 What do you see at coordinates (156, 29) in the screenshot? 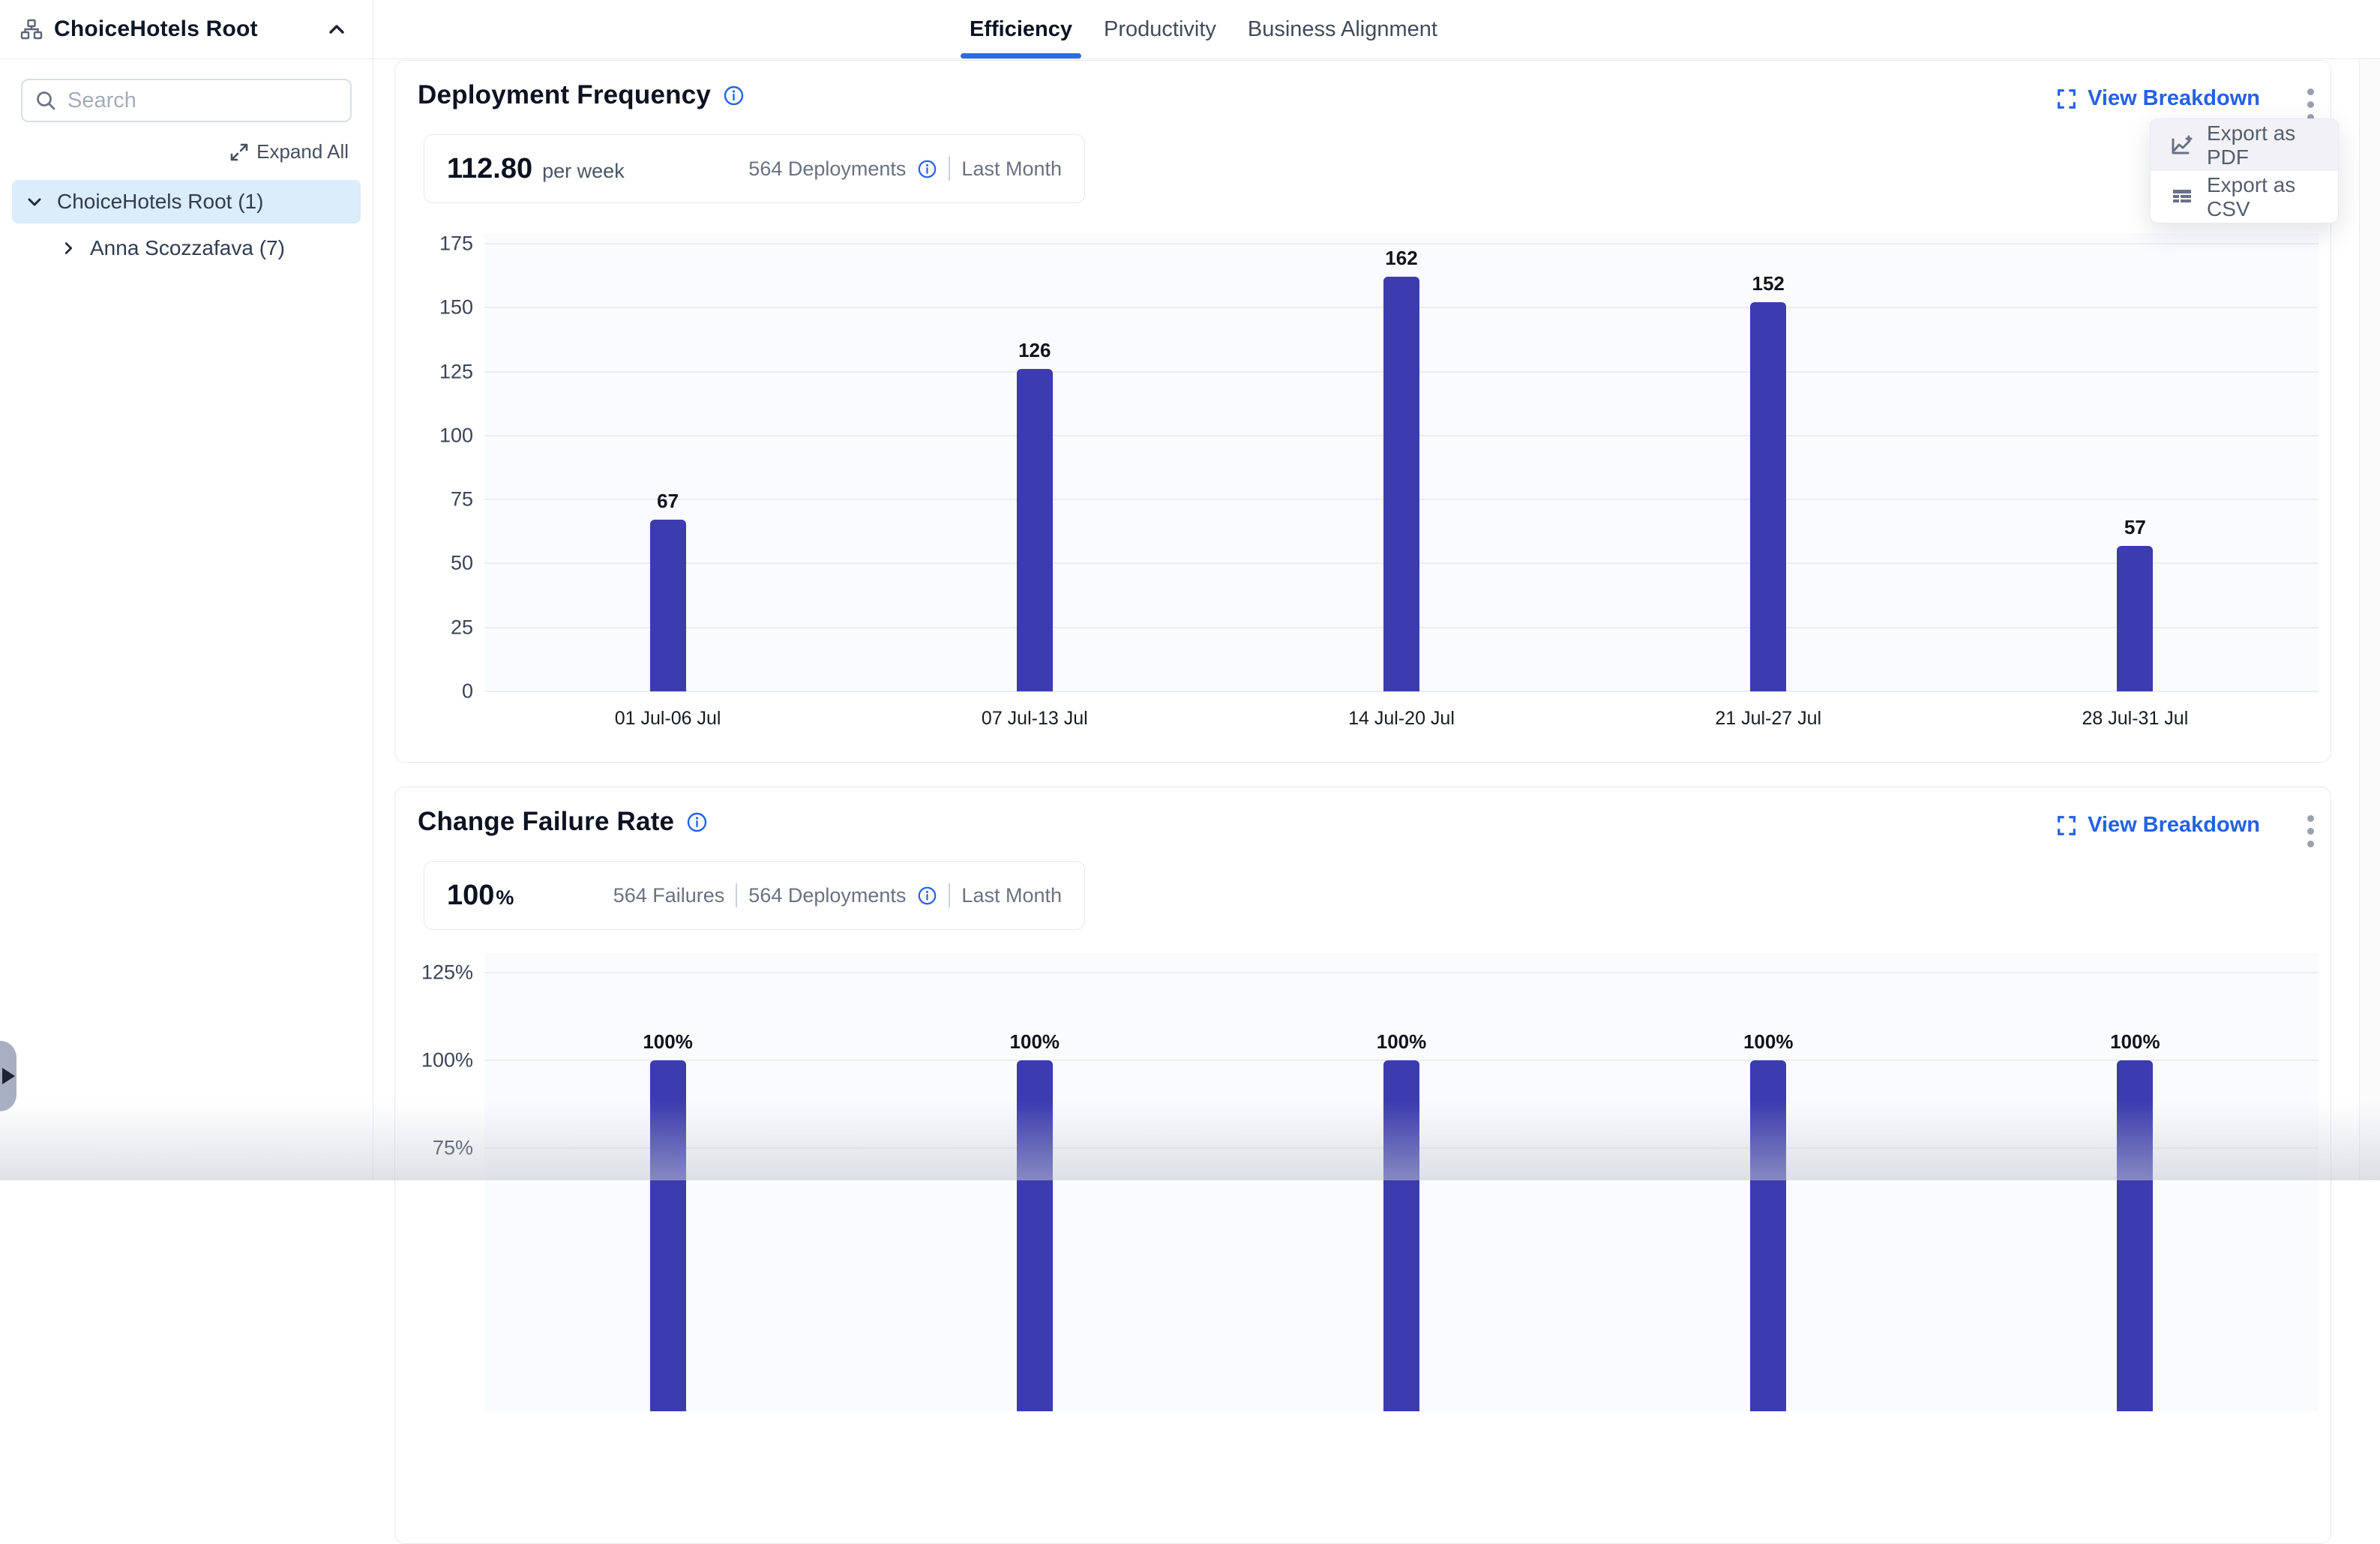
I see `sidebar-title: ChoiceHotels Root` at bounding box center [156, 29].